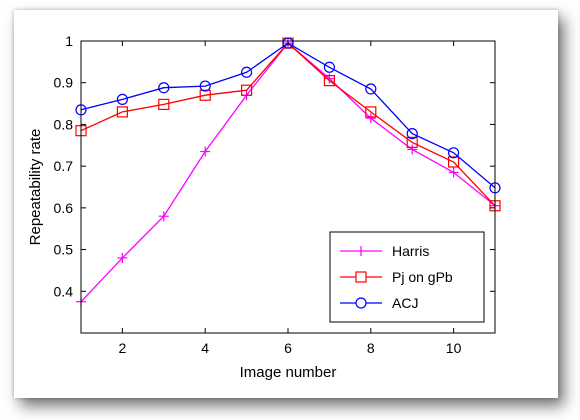  I want to click on x-axis-label: Image number, so click(288, 372).